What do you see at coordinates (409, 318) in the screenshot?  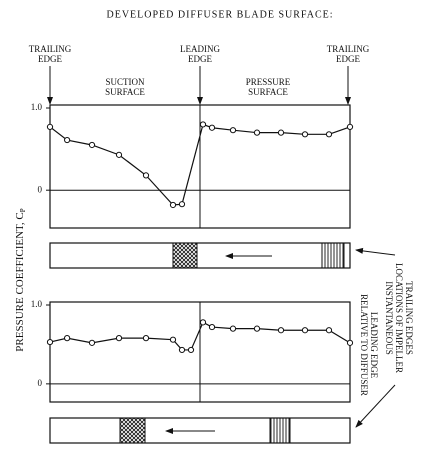 I see `label: TRAILING EDGES` at bounding box center [409, 318].